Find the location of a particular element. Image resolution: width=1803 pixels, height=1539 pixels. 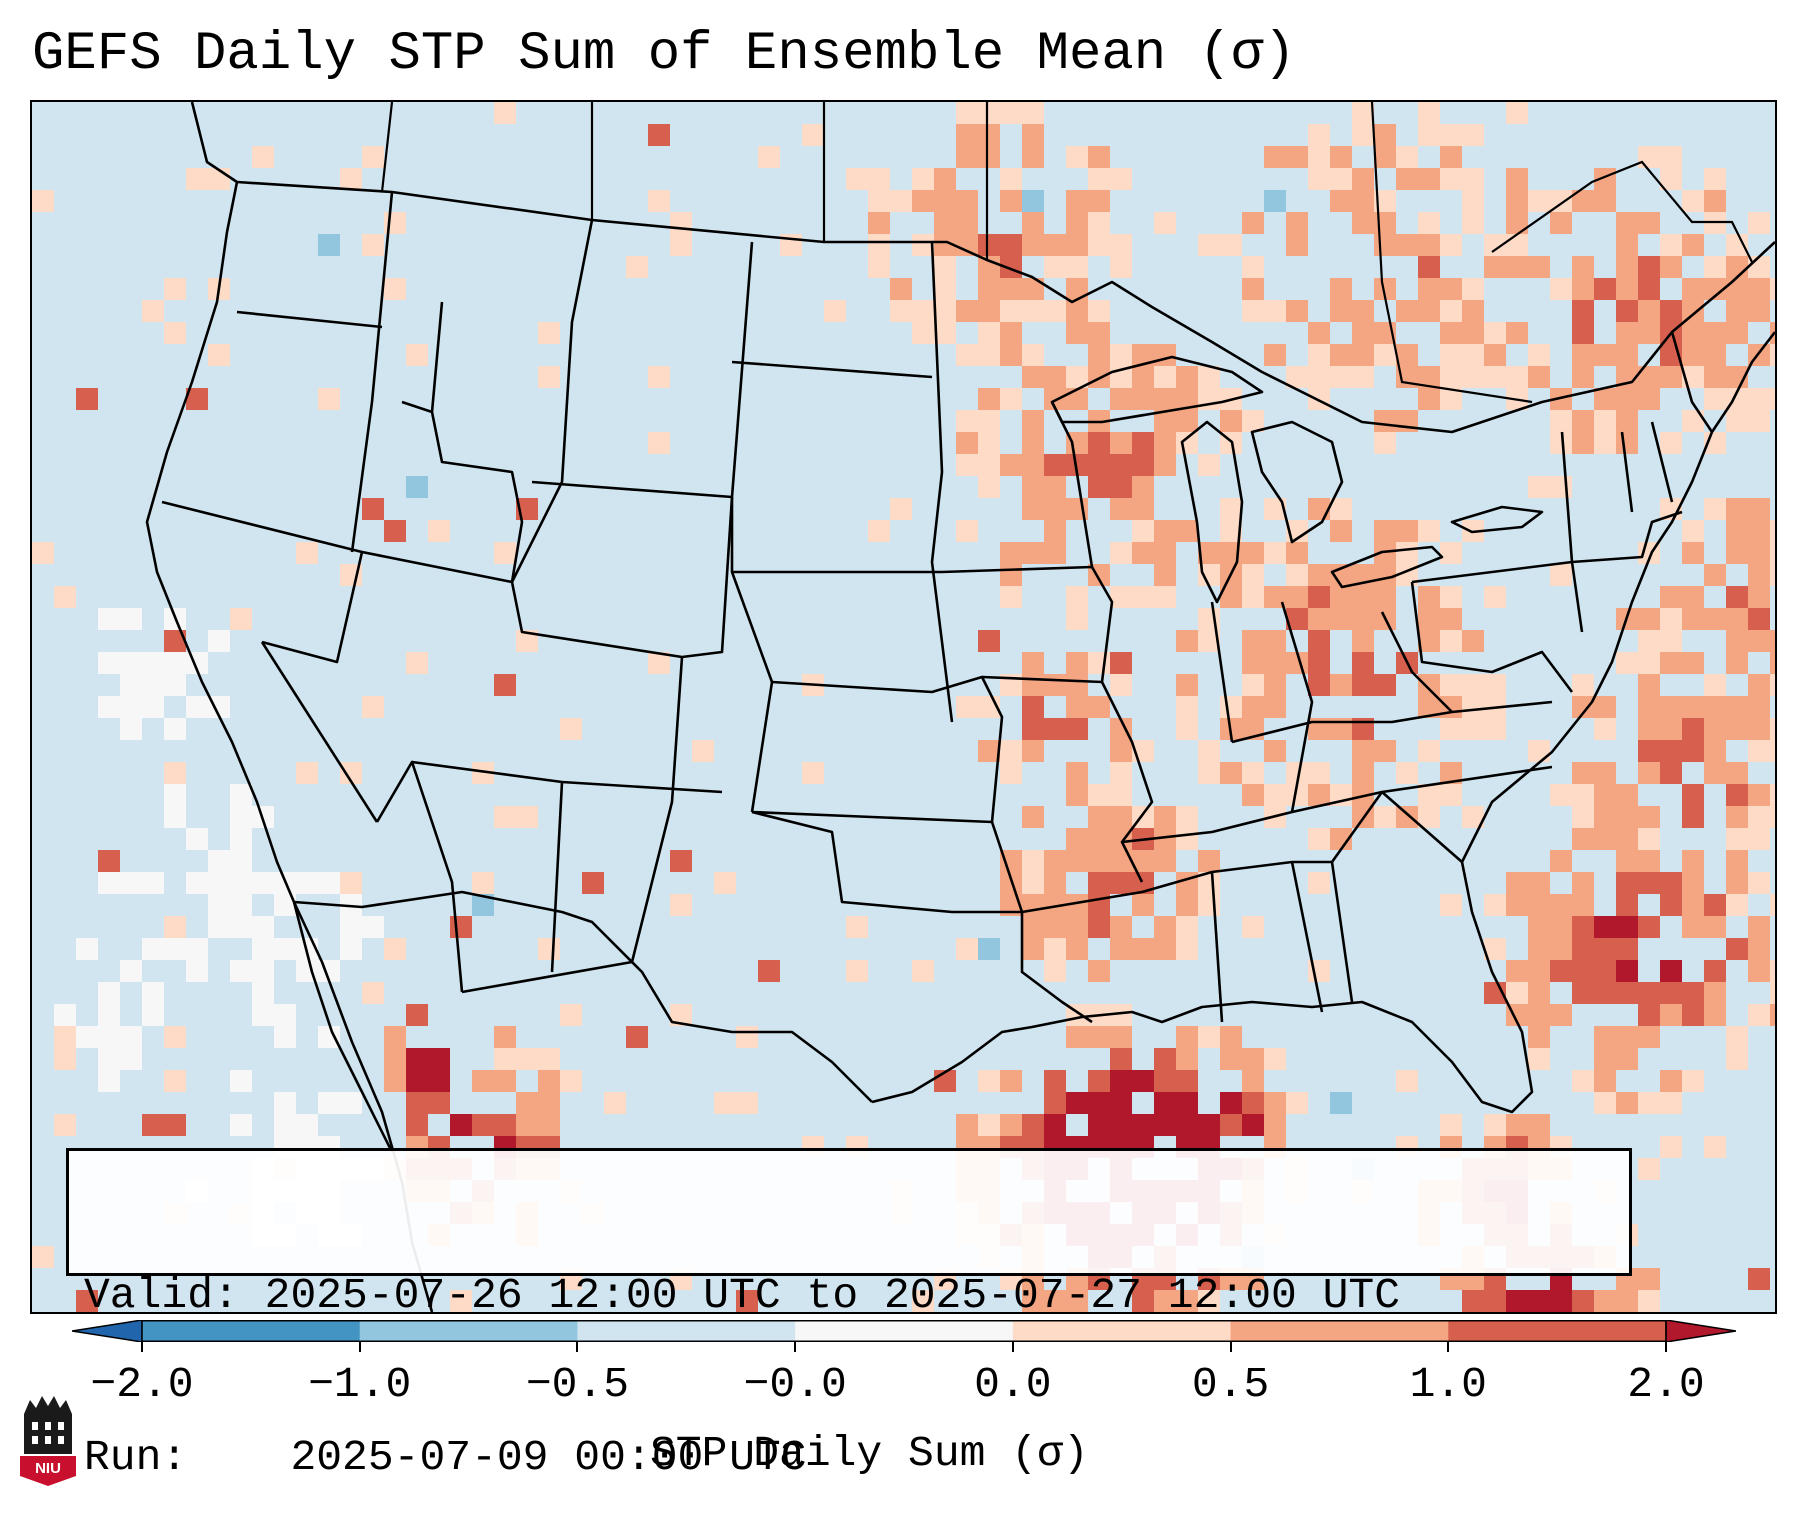

colorbar-tick-label: 0.0 is located at coordinates (1013, 1384).